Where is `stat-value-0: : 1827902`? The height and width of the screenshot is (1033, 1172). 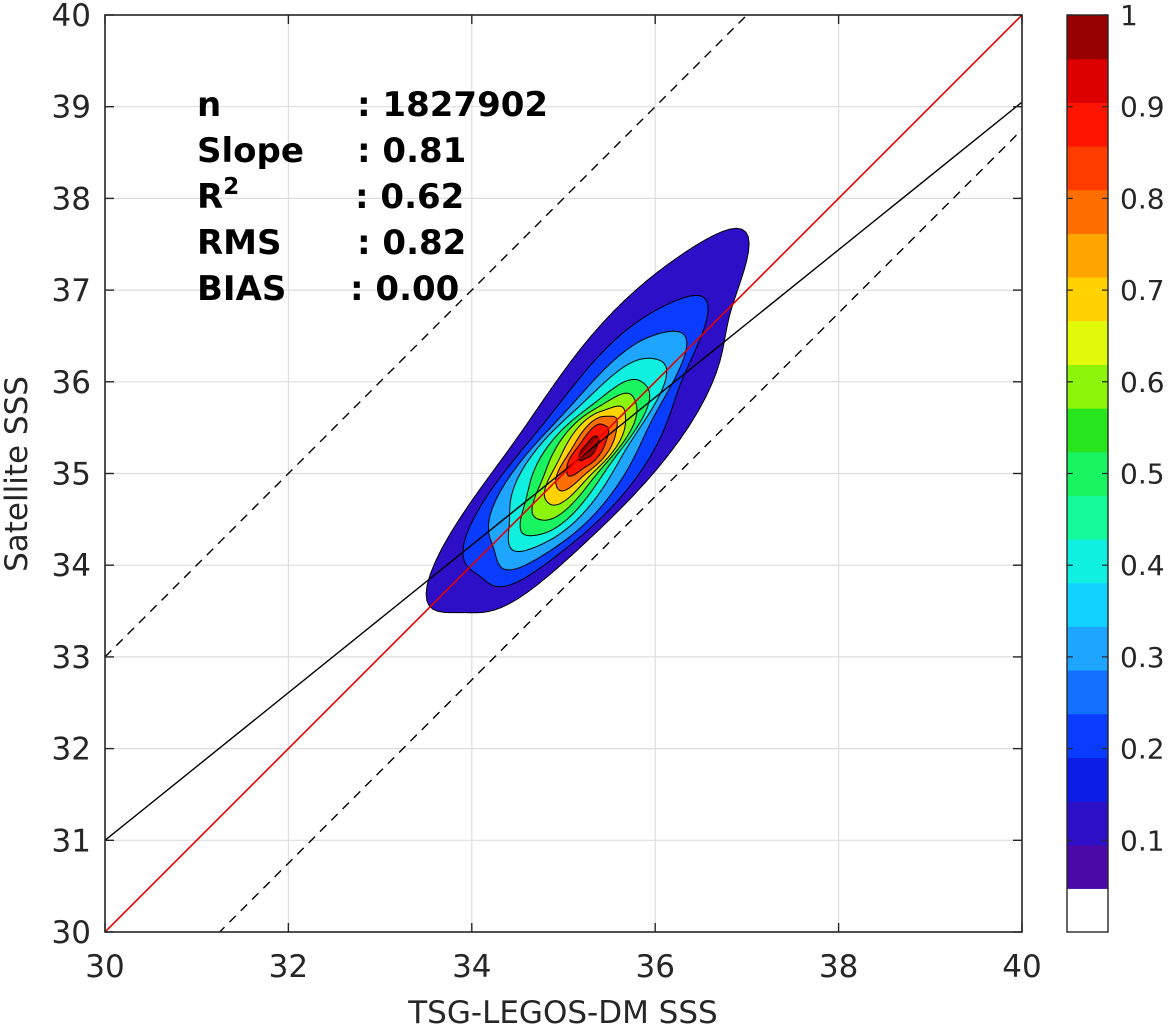 stat-value-0: : 1827902 is located at coordinates (452, 105).